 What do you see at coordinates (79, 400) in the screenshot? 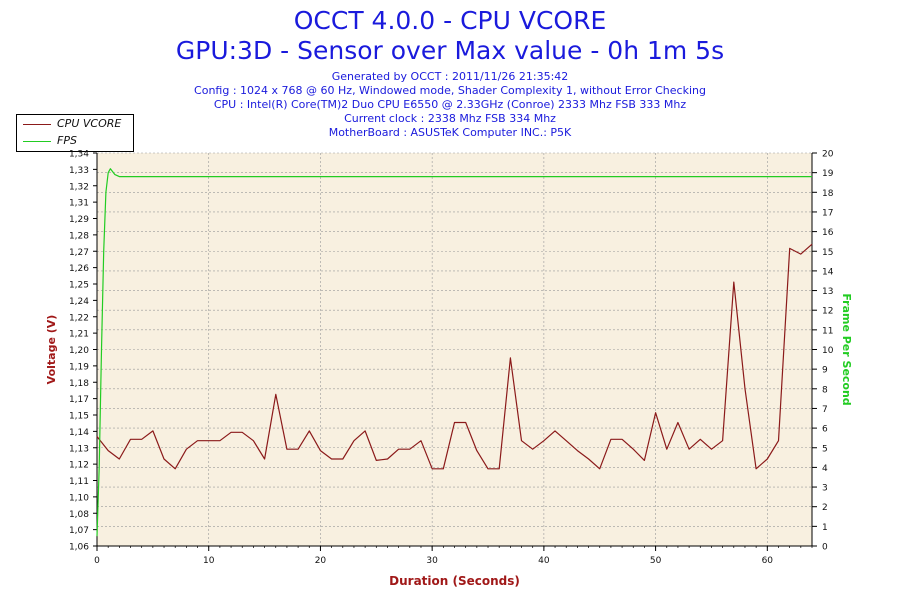
I see `y-tick-label: 1,17` at bounding box center [79, 400].